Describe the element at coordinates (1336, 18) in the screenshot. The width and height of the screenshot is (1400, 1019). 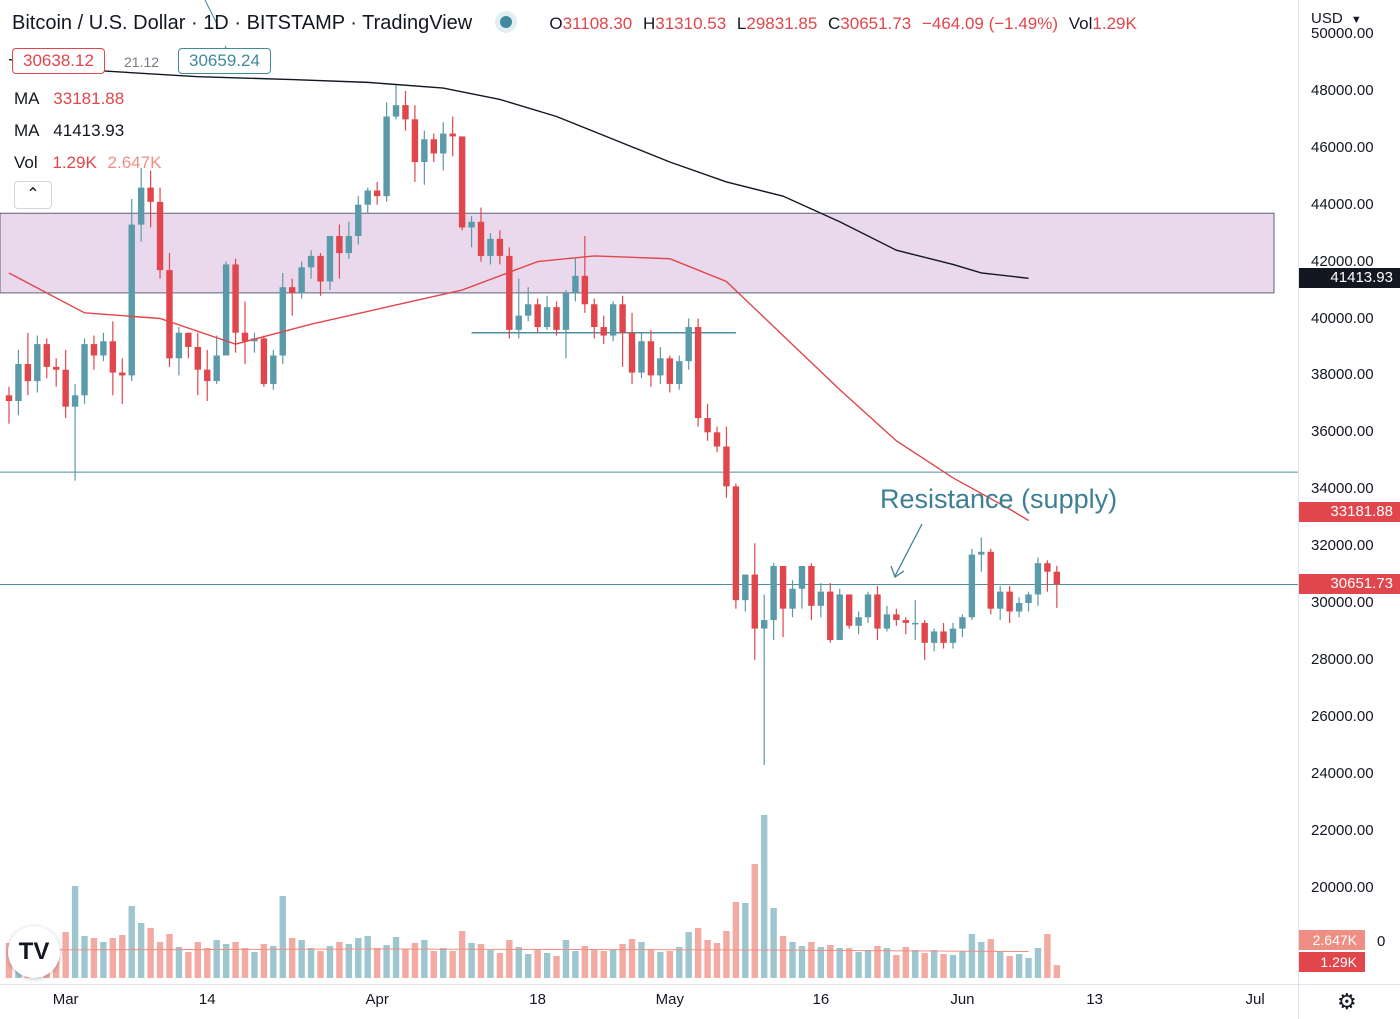
I see `currency-selector: USD ▼` at that location.